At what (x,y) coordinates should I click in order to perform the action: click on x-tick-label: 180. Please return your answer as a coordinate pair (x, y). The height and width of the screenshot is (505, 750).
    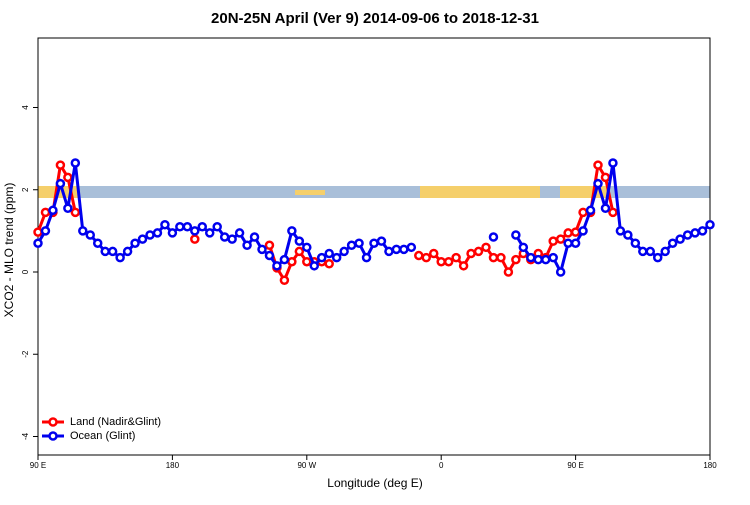
    Looking at the image, I should click on (173, 465).